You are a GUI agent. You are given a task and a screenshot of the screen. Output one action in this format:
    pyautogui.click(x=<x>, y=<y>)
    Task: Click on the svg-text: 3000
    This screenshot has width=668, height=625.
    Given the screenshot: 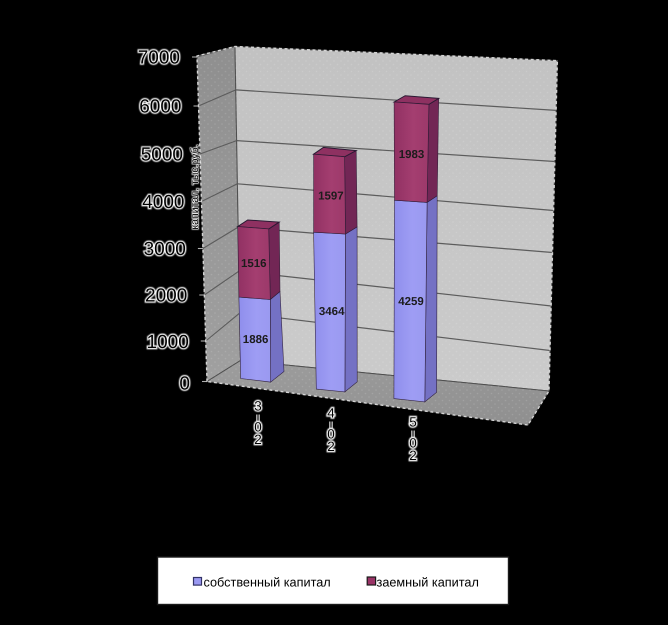 What is the action you would take?
    pyautogui.click(x=165, y=249)
    